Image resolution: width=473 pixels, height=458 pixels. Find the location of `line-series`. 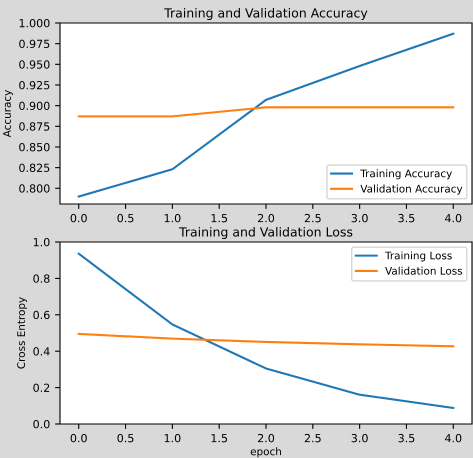

line-series is located at coordinates (266, 340).